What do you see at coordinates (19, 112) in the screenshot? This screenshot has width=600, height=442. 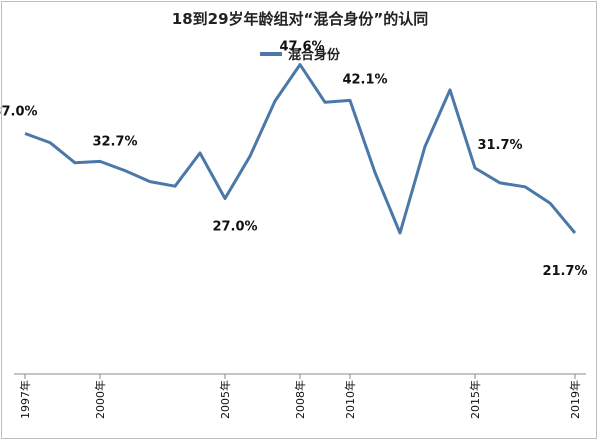 I see `data-label: 37.0%` at bounding box center [19, 112].